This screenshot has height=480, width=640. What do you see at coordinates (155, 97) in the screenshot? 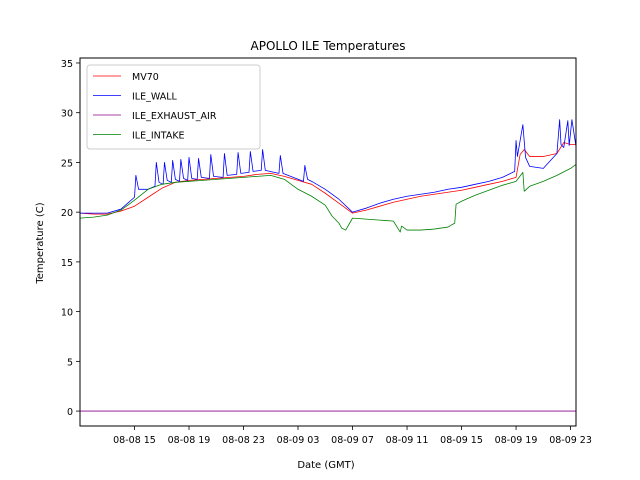
I see `legend-label: ILE_WALL` at bounding box center [155, 97].